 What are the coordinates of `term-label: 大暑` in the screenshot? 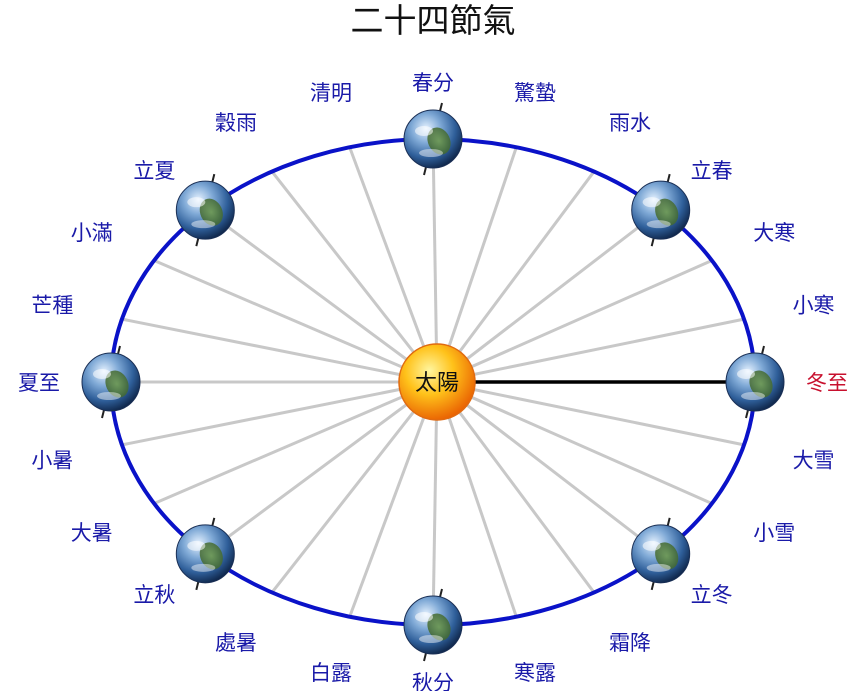 It's located at (92, 533).